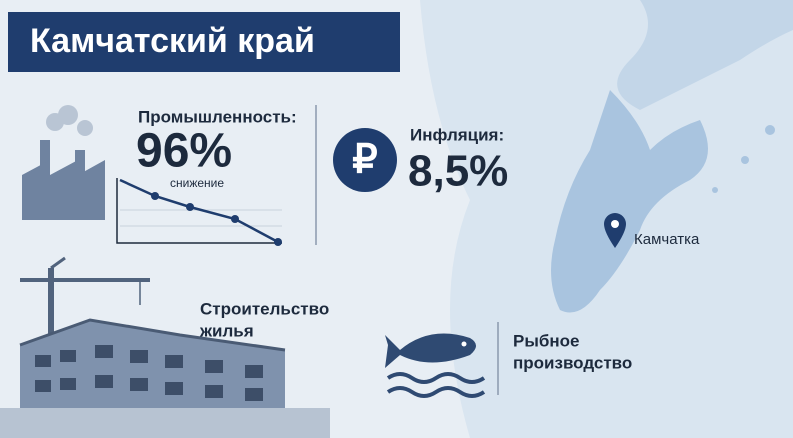 This screenshot has height=438, width=793. What do you see at coordinates (63, 162) in the screenshot?
I see `factory-icon` at bounding box center [63, 162].